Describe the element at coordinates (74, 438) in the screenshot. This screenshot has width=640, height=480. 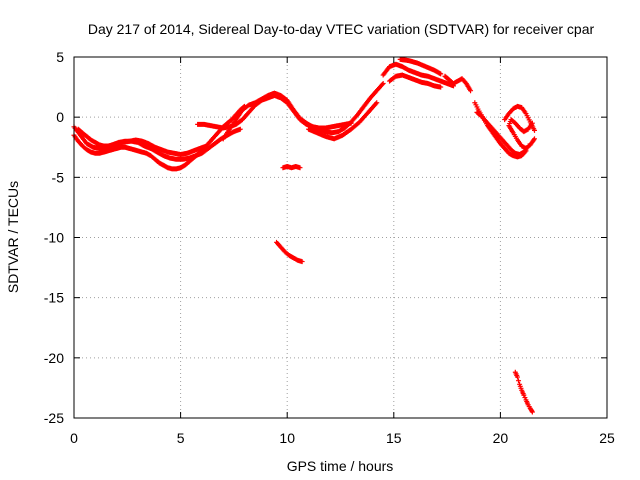
I see `x-tick-label: 0` at that location.